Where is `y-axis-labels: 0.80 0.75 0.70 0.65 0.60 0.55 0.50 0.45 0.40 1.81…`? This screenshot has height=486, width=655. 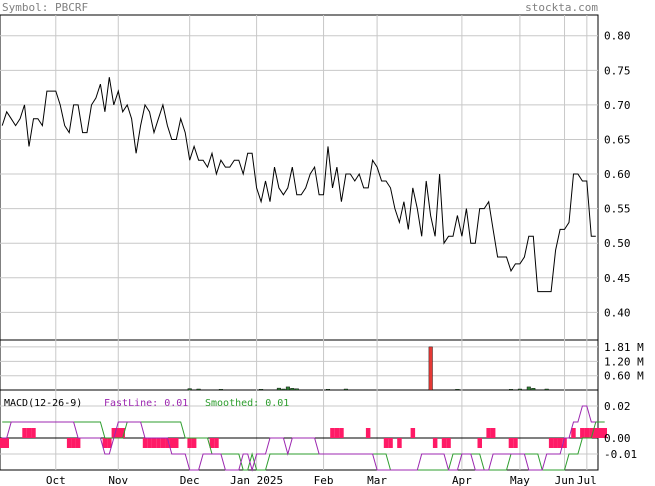
y-axis-labels: 0.80 0.75 0.70 0.65 0.60 0.55 0.50 0.45 0.40 1.81… is located at coordinates (624, 245).